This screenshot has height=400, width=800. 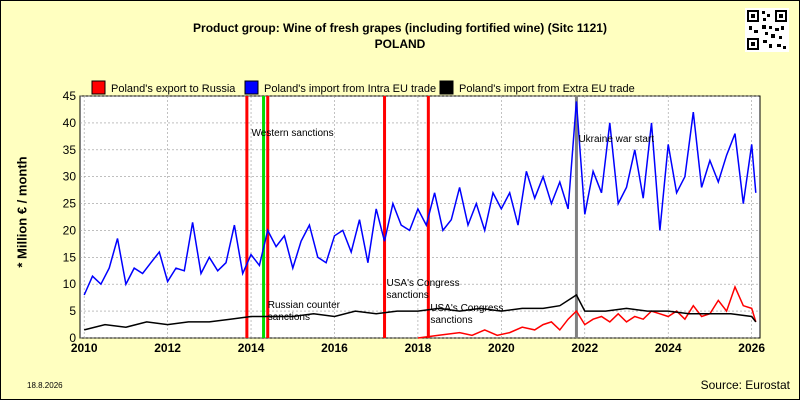 I want to click on event-annotation: Western sanctions, so click(x=293, y=133).